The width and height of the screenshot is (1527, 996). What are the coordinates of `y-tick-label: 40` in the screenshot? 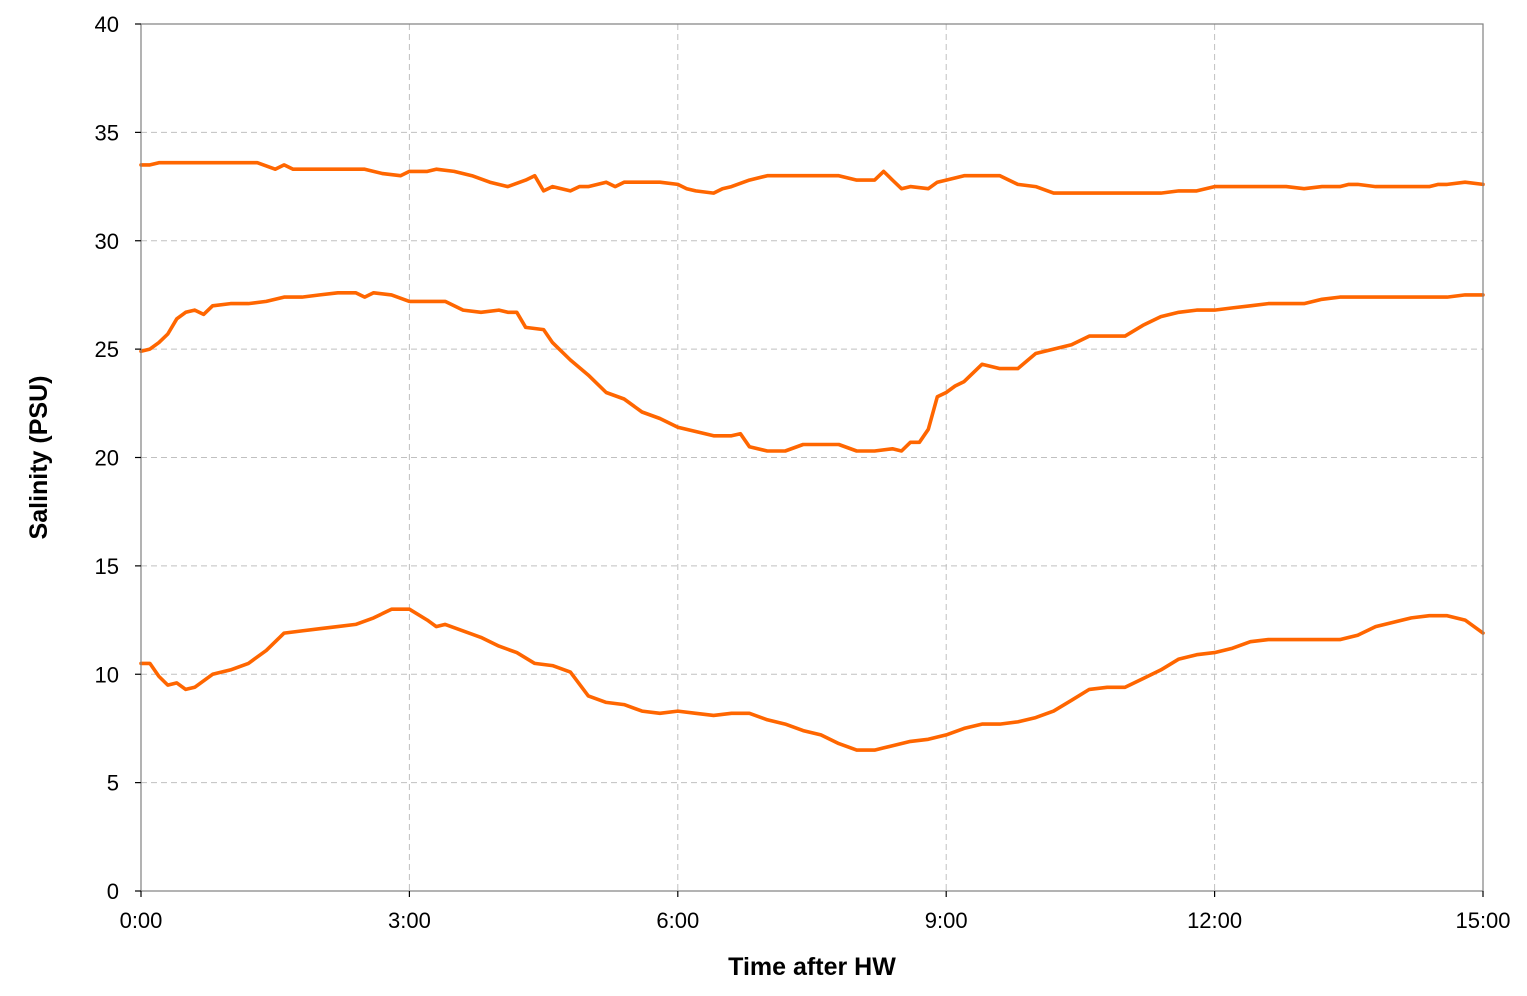 It's located at (107, 24).